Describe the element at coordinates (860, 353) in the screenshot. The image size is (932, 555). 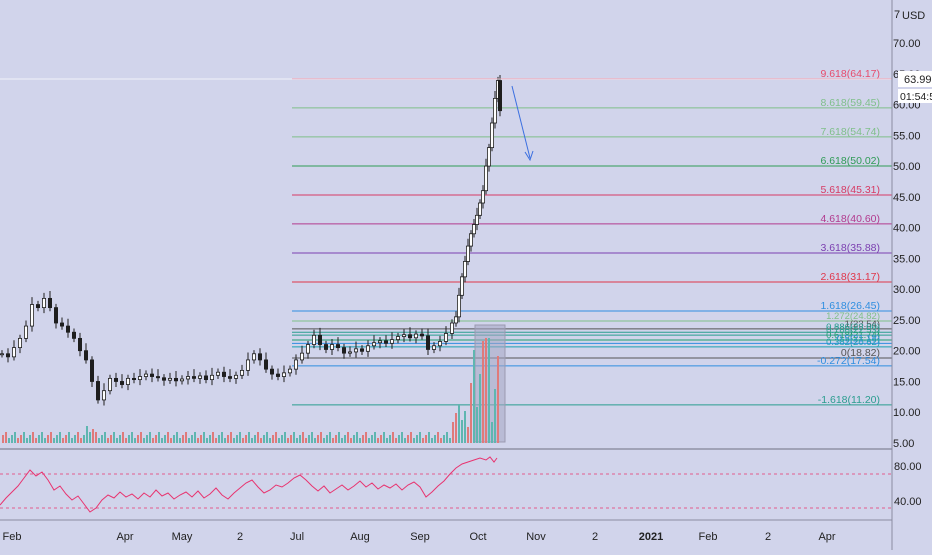
I see `fib-level-label: 0(18.82)` at that location.